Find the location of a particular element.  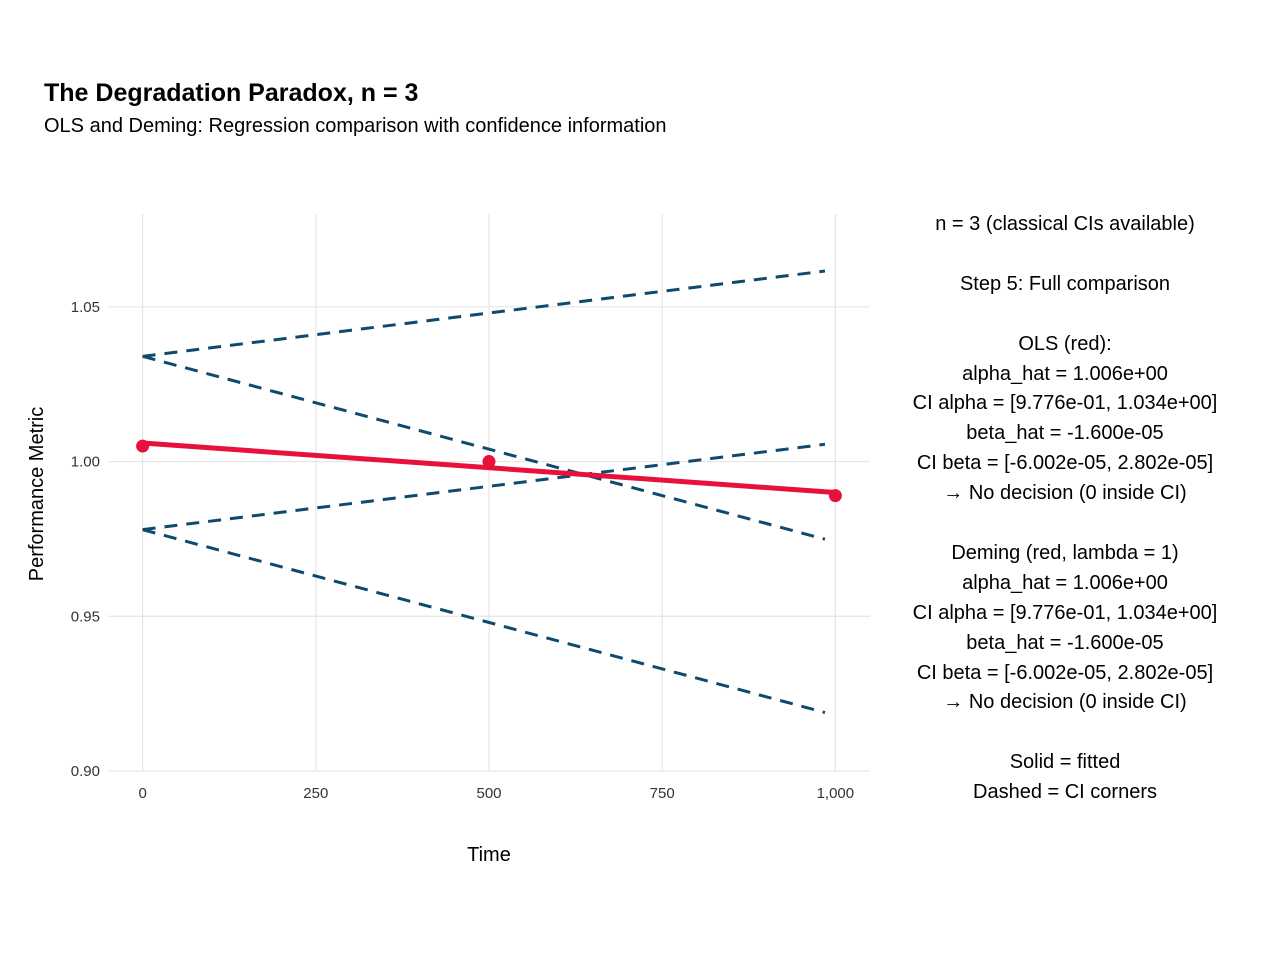

x-tick-label: 1,000 is located at coordinates (836, 793).